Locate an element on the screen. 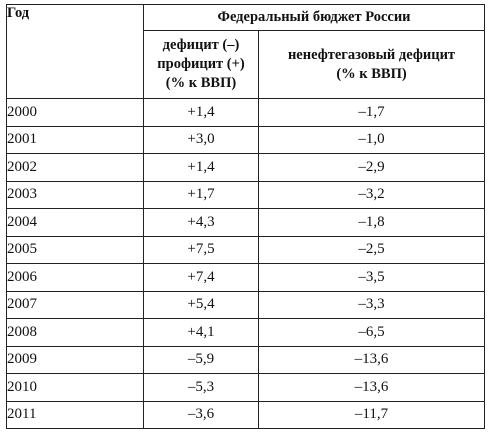 The height and width of the screenshot is (440, 490). nonoil-cell: –1,8 is located at coordinates (371, 222).